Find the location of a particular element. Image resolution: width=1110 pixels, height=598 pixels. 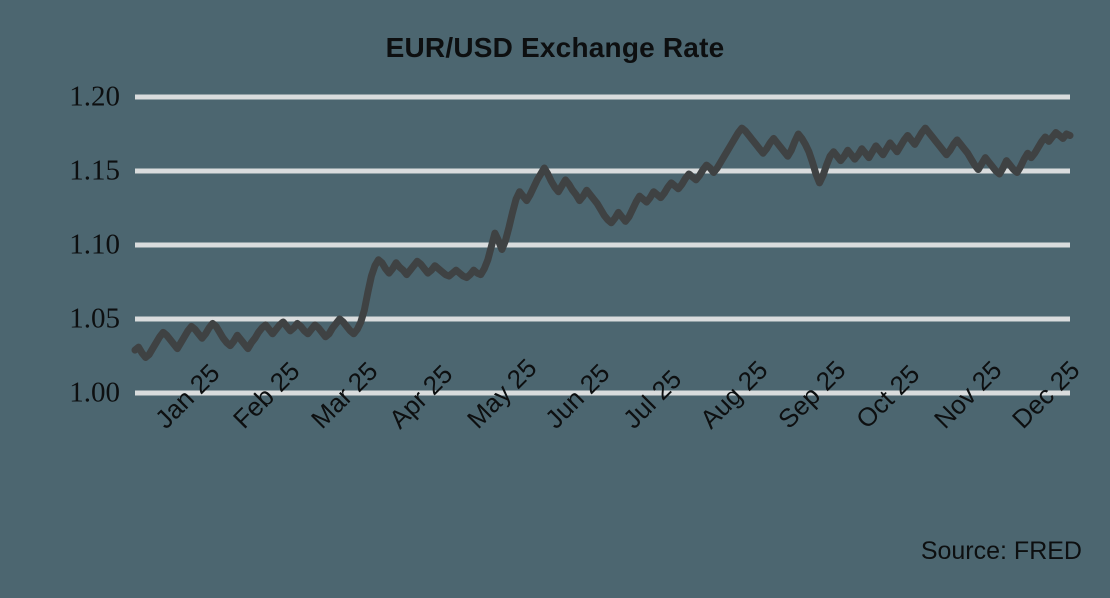

x-axis-tick-label: Apr 25 is located at coordinates (420, 396).